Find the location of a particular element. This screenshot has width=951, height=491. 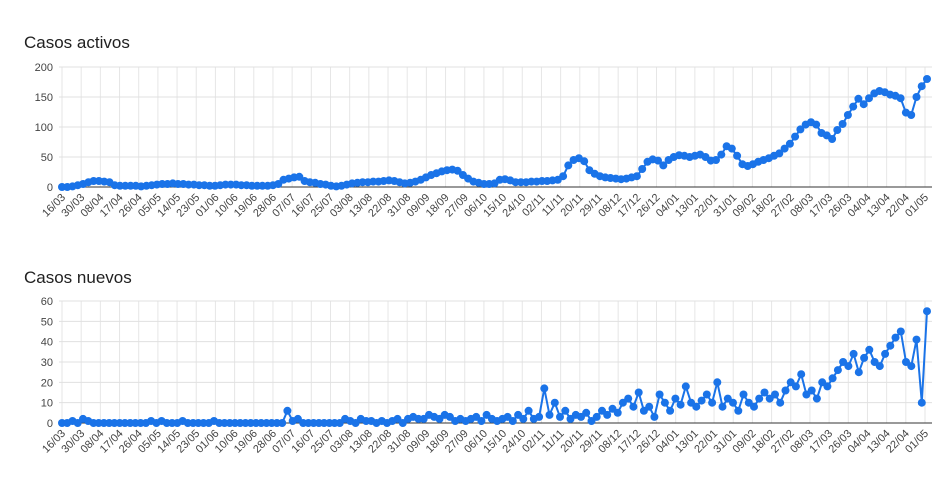

y-tick-label: 30 is located at coordinates (47, 363).